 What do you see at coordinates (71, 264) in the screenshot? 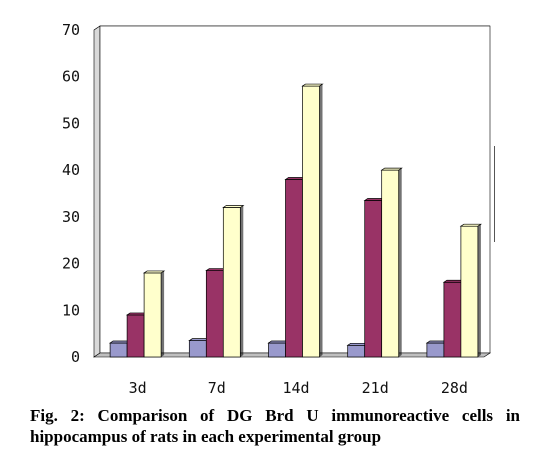
I see `y-tick-label: 20` at bounding box center [71, 264].